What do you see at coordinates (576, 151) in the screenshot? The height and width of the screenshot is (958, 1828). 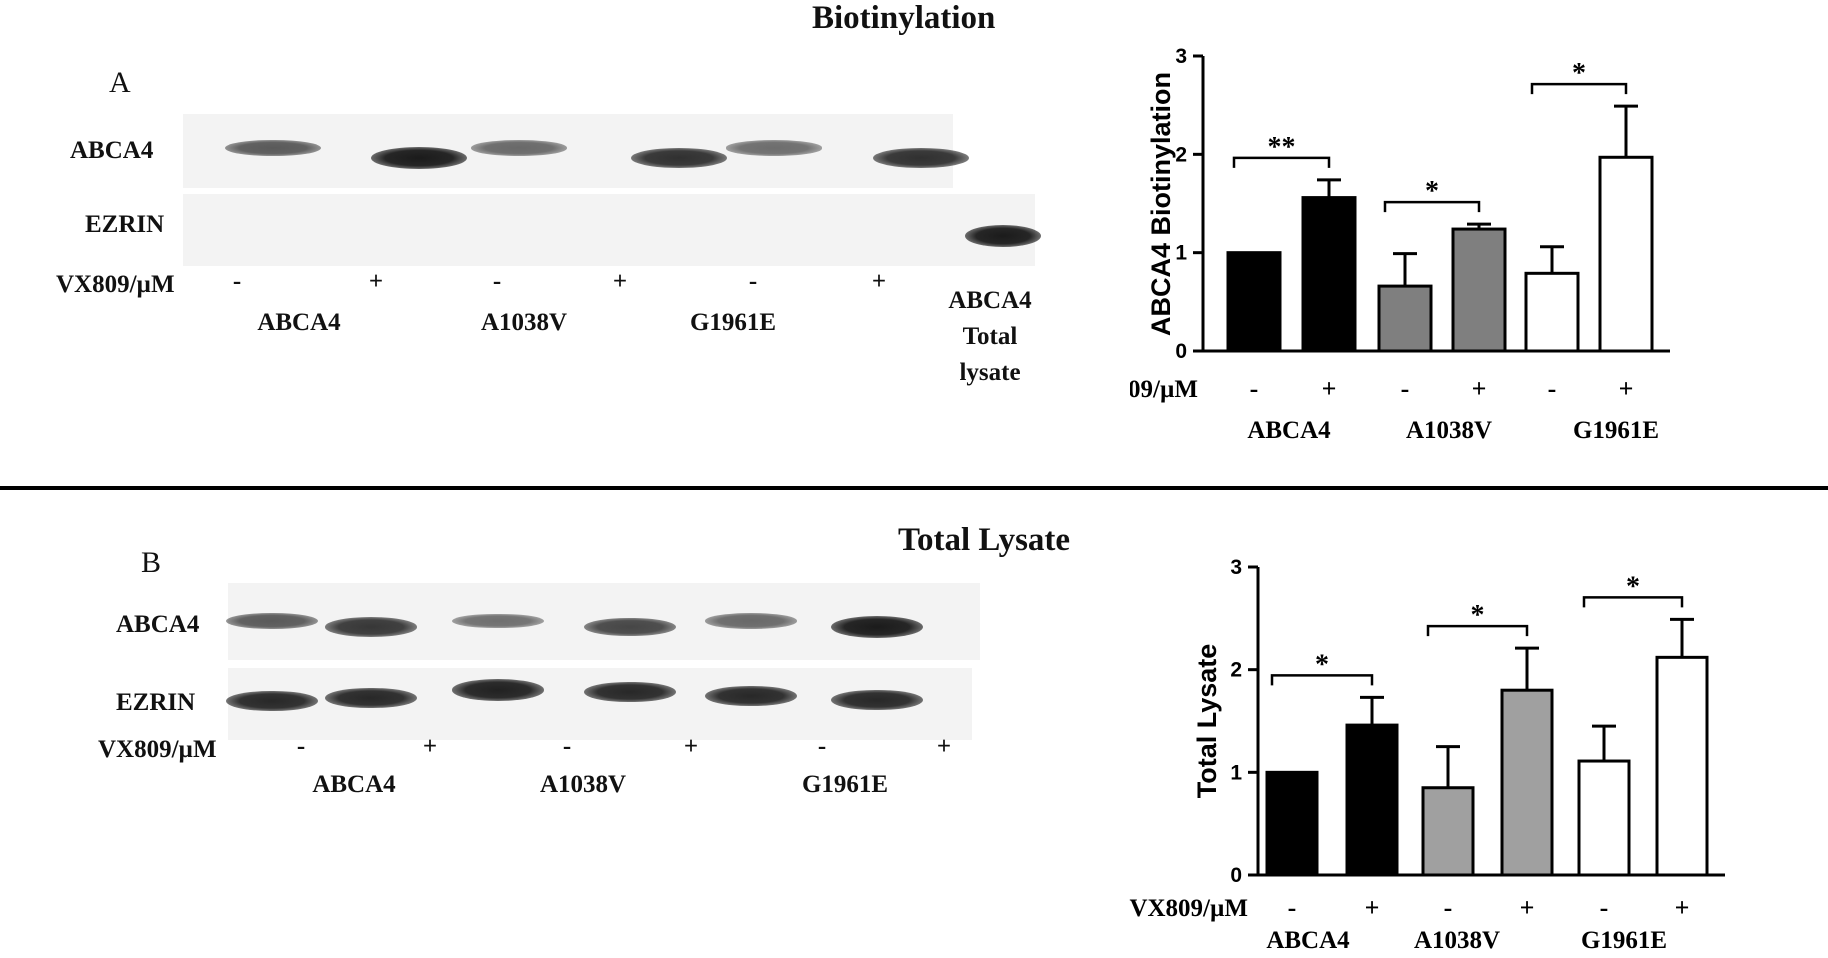 I see `panel-a-abca4-blot` at bounding box center [576, 151].